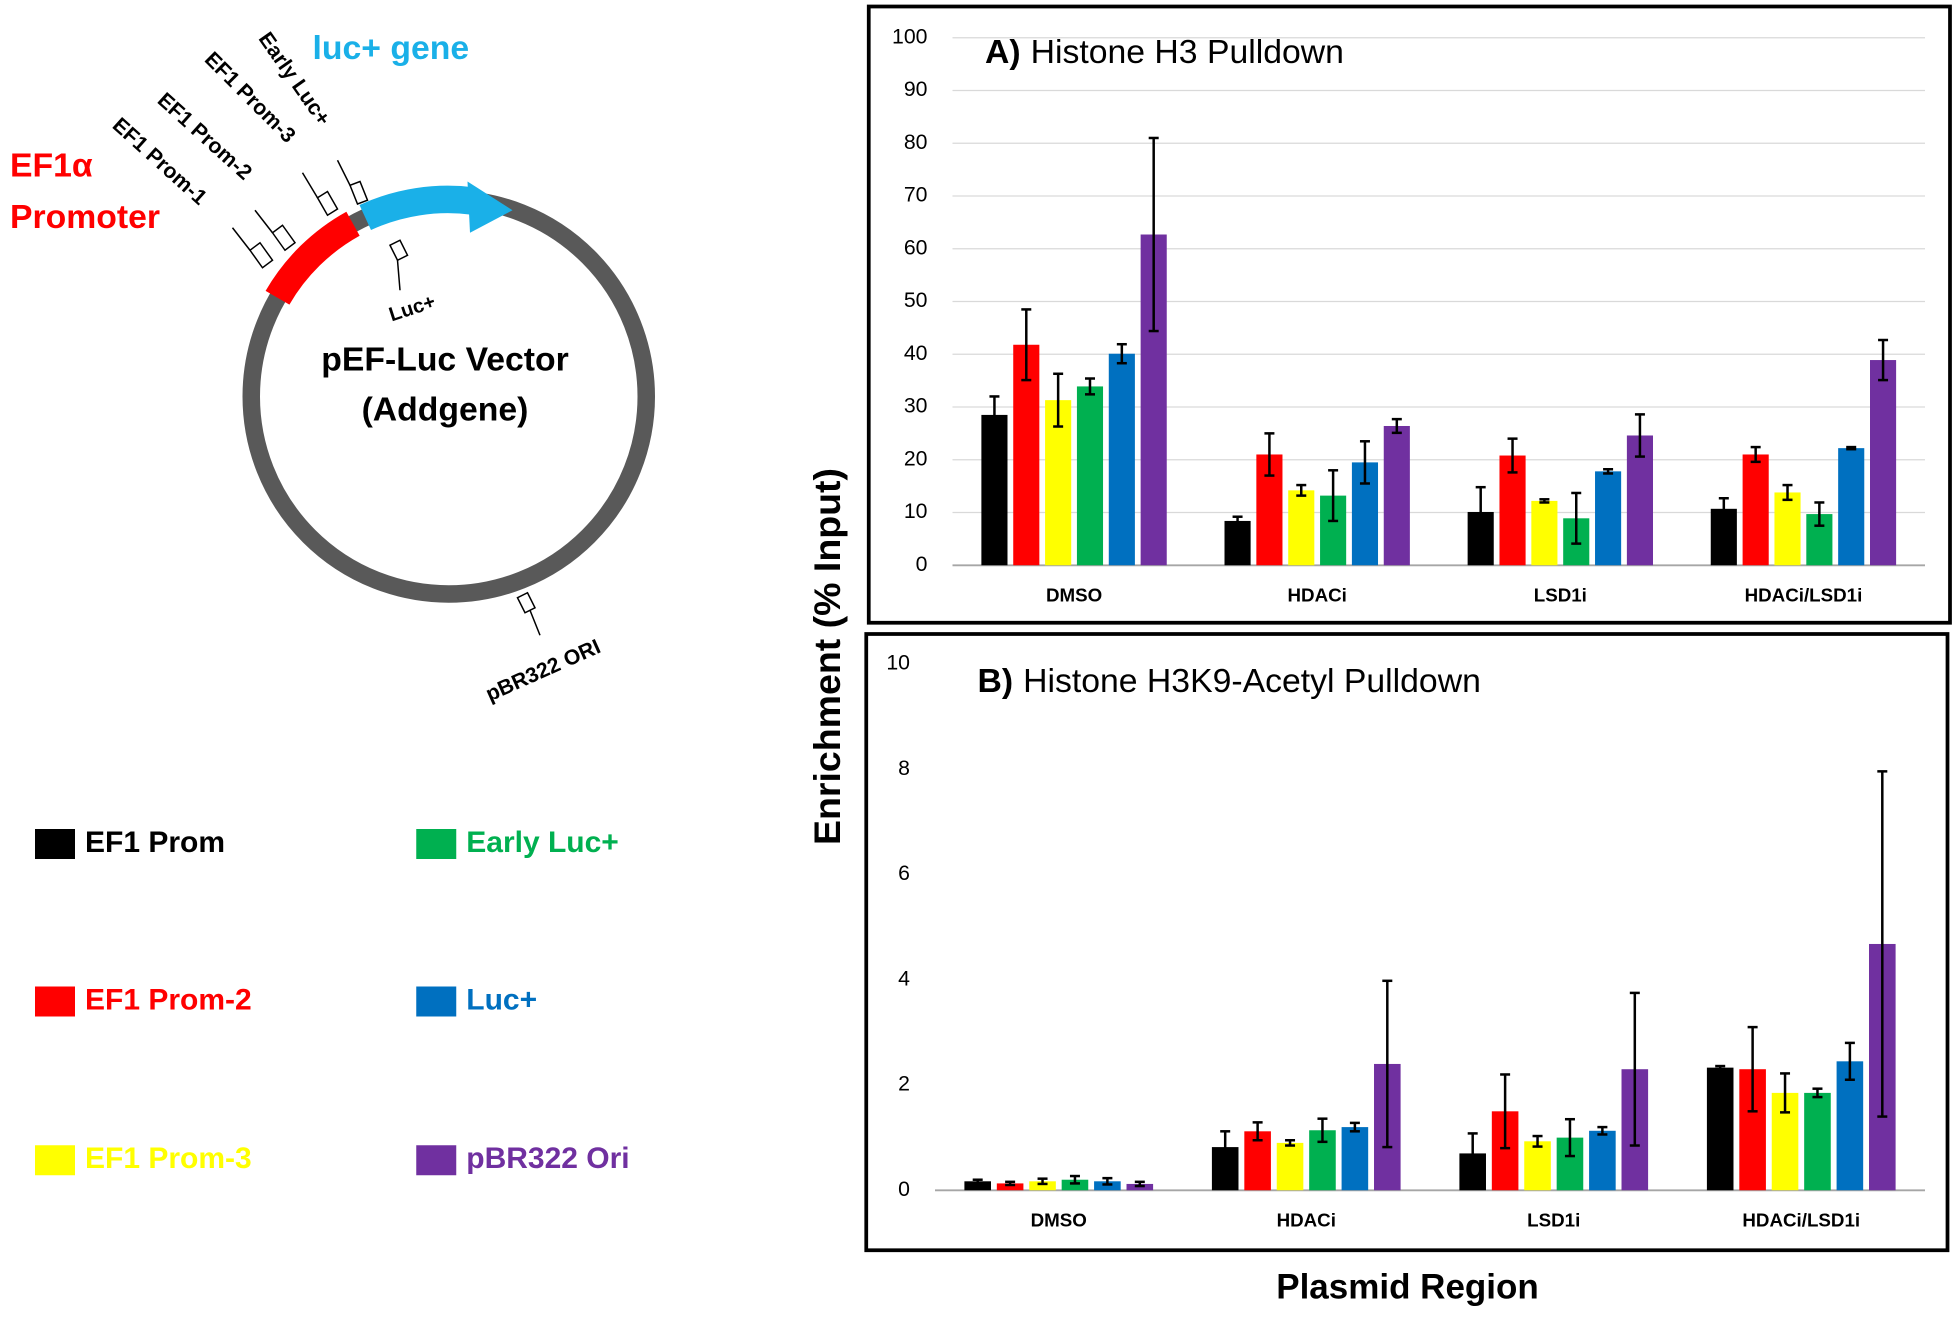  I want to click on y-tick-label: 90, so click(916, 89).